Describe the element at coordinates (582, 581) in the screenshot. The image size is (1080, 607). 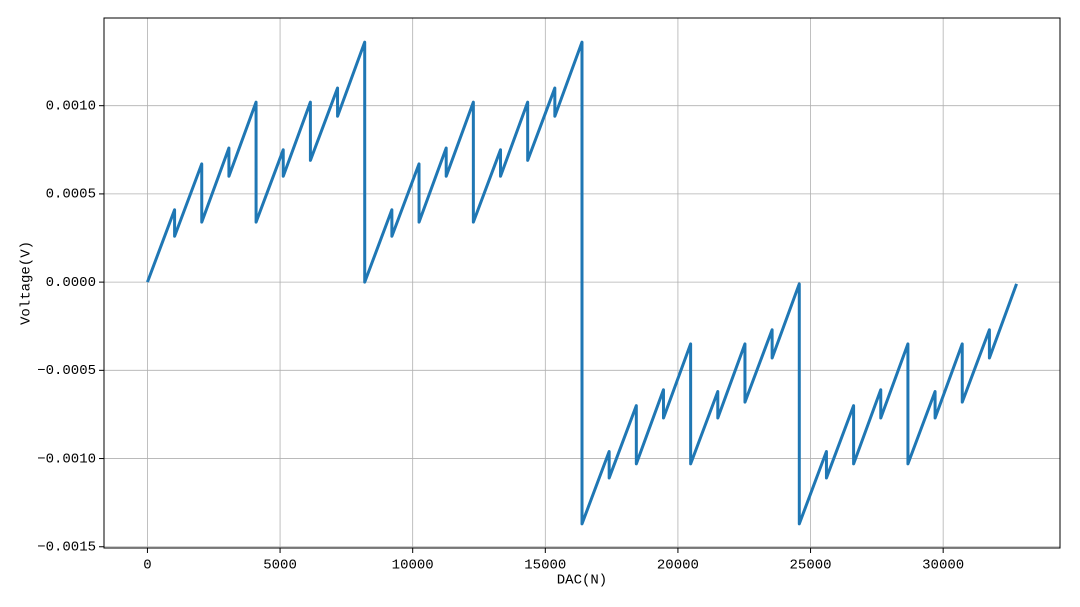
I see `x-axis-label: DAC(N)` at that location.